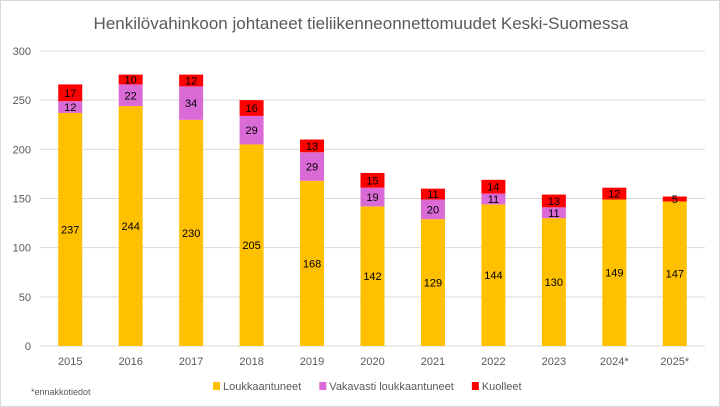 The width and height of the screenshot is (720, 407). I want to click on x-tick-label: 2015, so click(70, 362).